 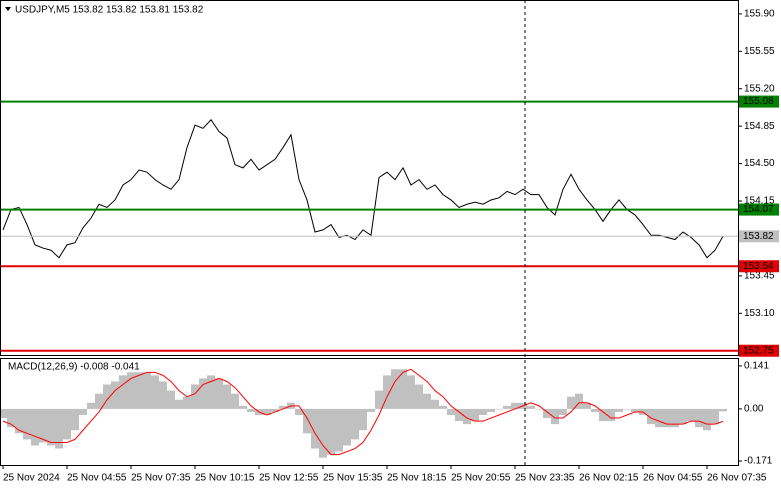 What do you see at coordinates (759, 88) in the screenshot?
I see `y-tick-label: 155.20` at bounding box center [759, 88].